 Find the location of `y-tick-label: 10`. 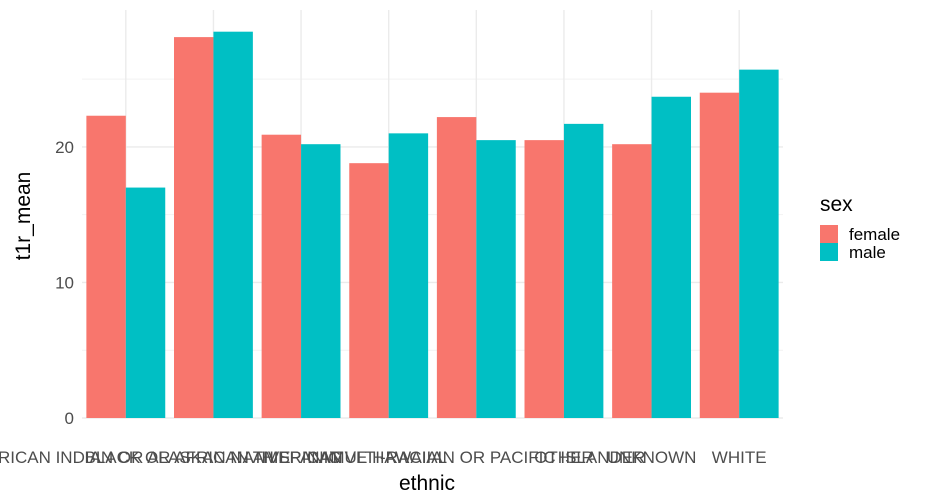

y-tick-label: 10 is located at coordinates (64, 282).